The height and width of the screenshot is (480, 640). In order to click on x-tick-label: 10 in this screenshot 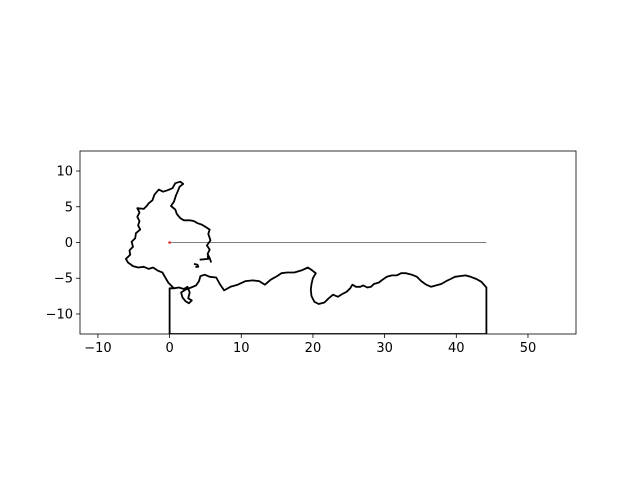, I will do `click(241, 348)`.